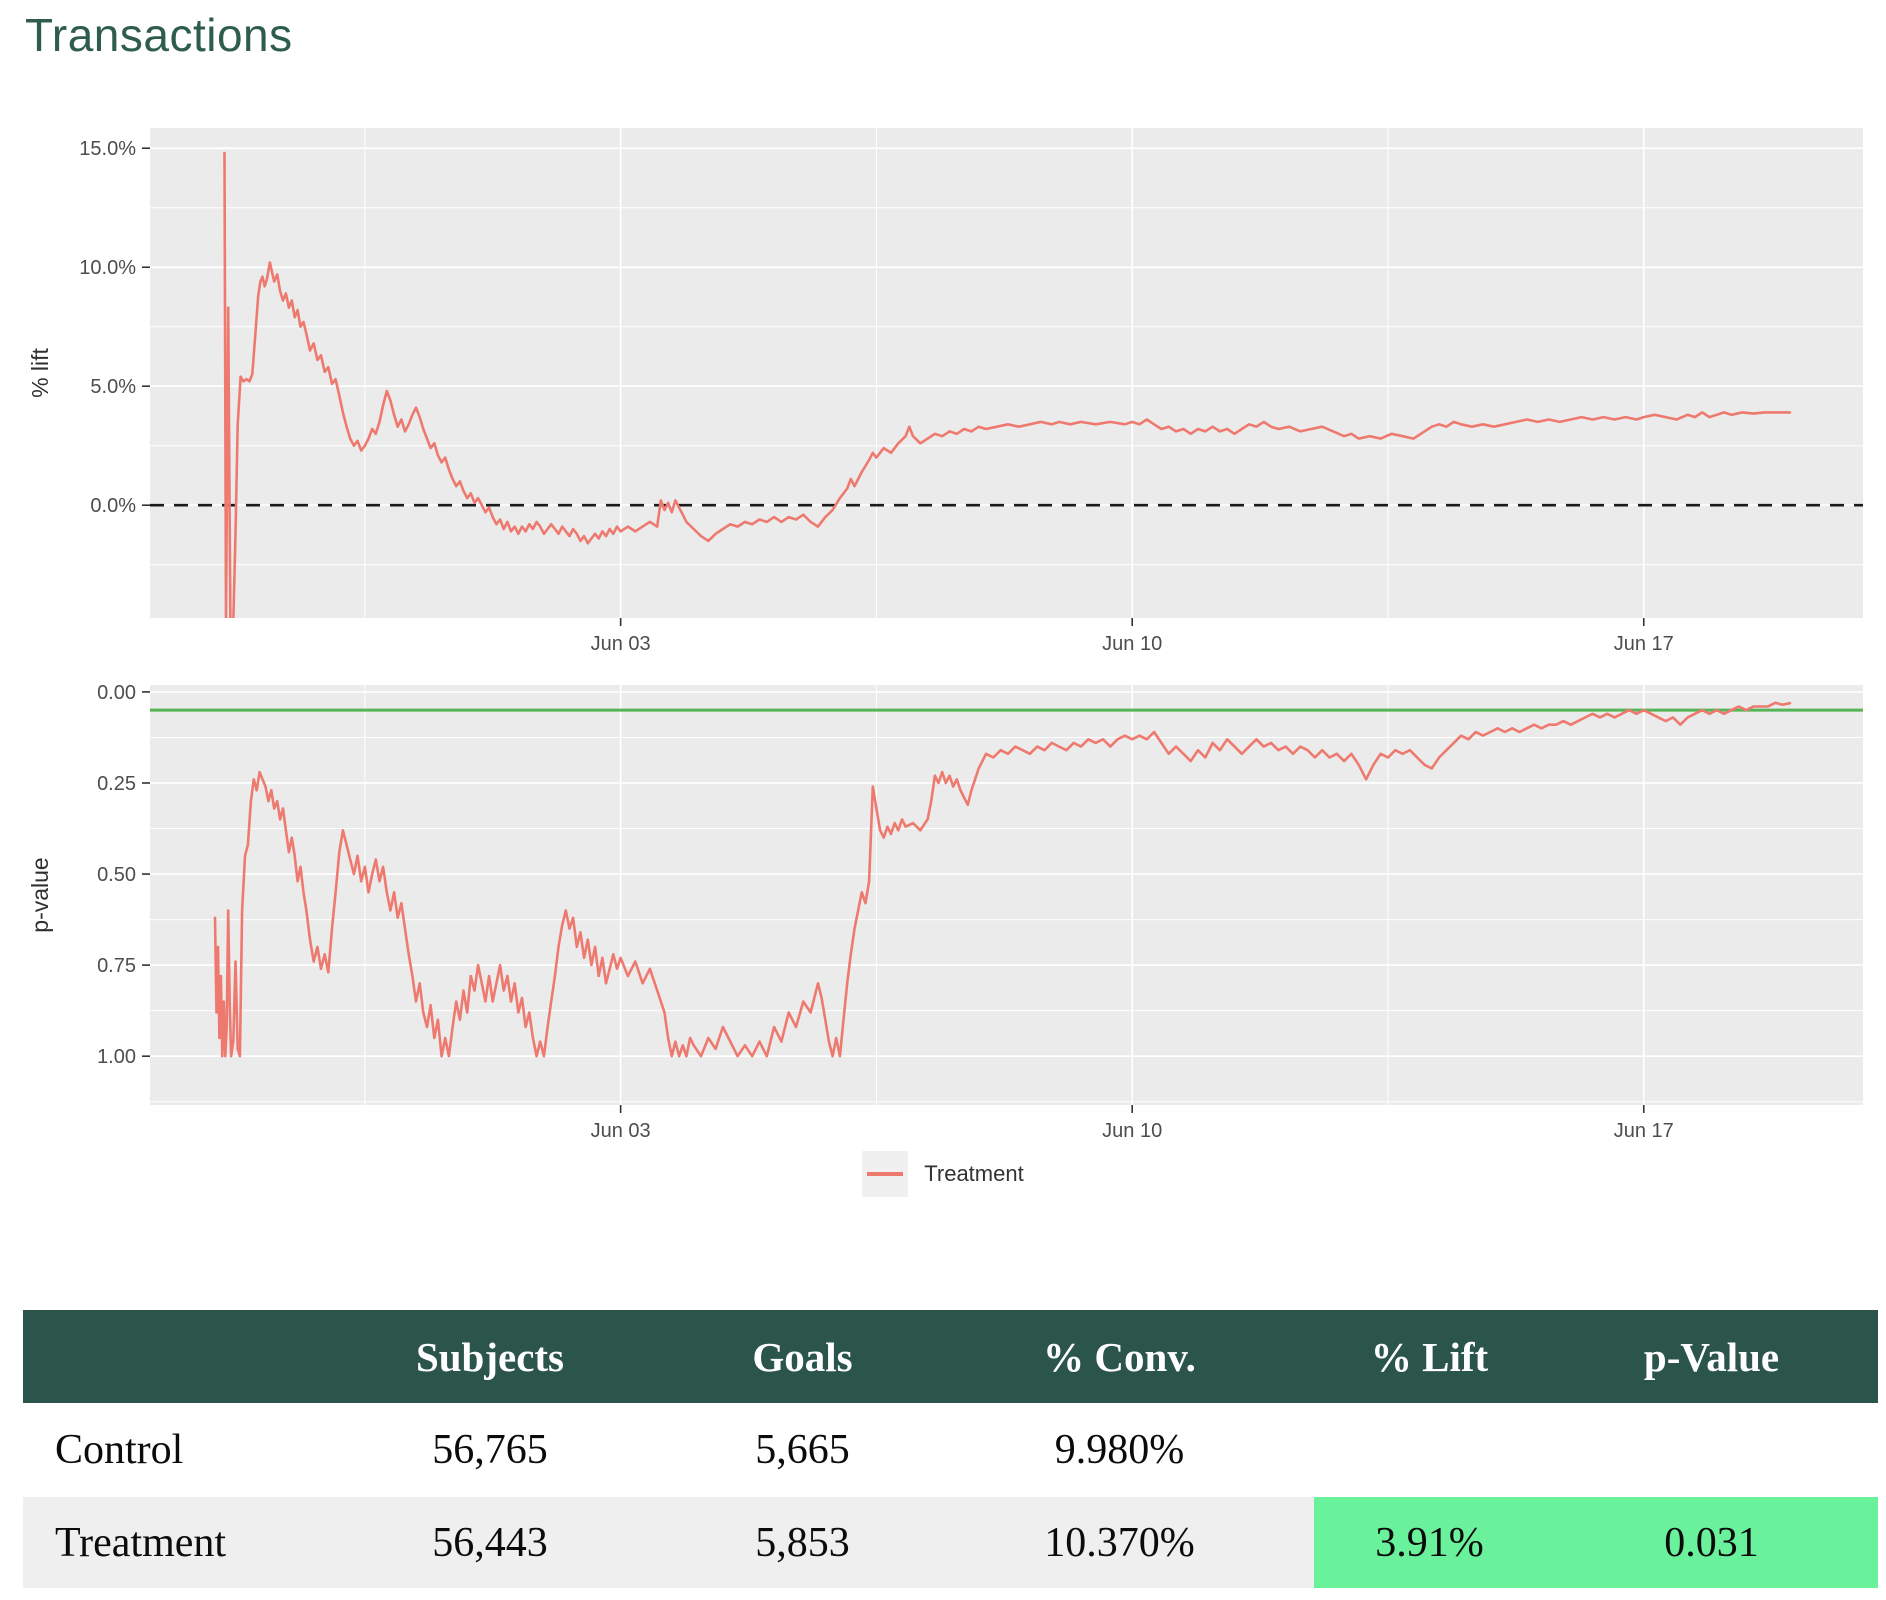 This screenshot has width=1886, height=1600. Describe the element at coordinates (161, 1450) in the screenshot. I see `control-label: Control` at that location.